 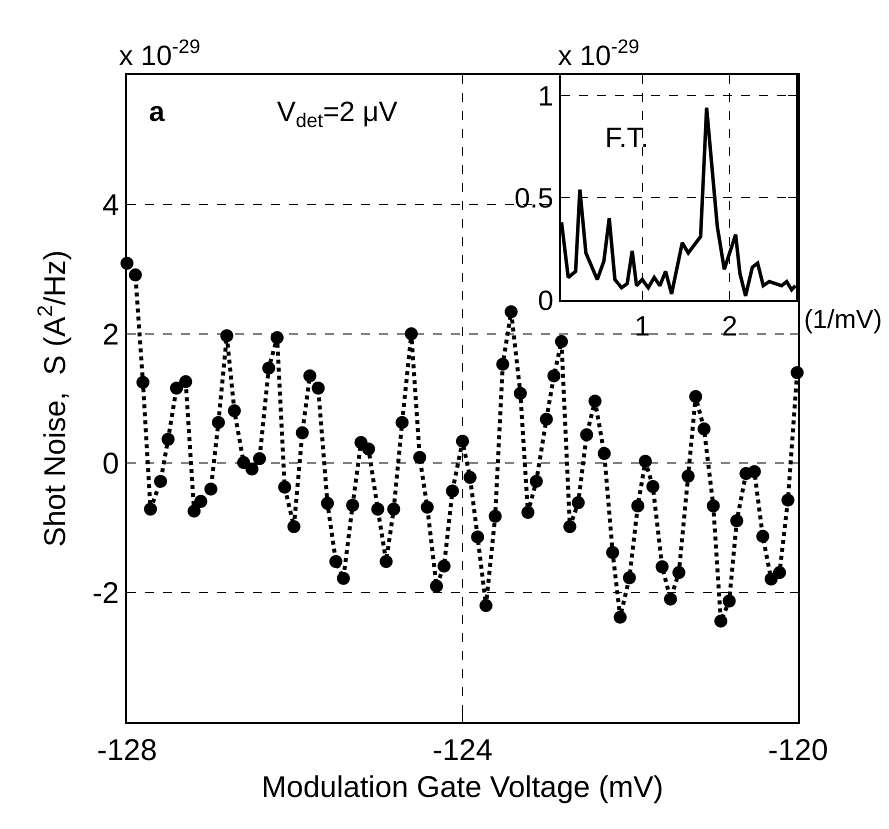 I want to click on y-tick-label: 4, so click(x=110, y=205).